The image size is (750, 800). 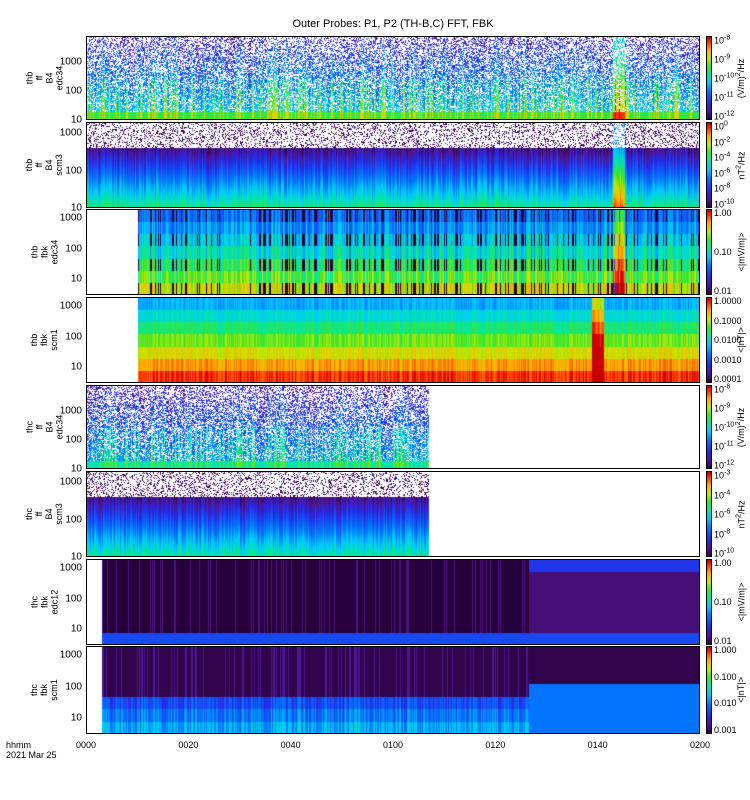 I want to click on colorbar-tick-label: 1.000, so click(x=725, y=650).